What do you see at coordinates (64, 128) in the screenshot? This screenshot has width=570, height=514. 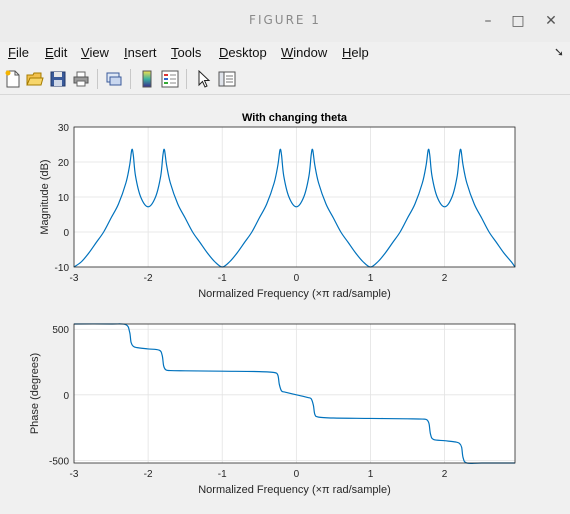 I see `y-tick-label: 30` at bounding box center [64, 128].